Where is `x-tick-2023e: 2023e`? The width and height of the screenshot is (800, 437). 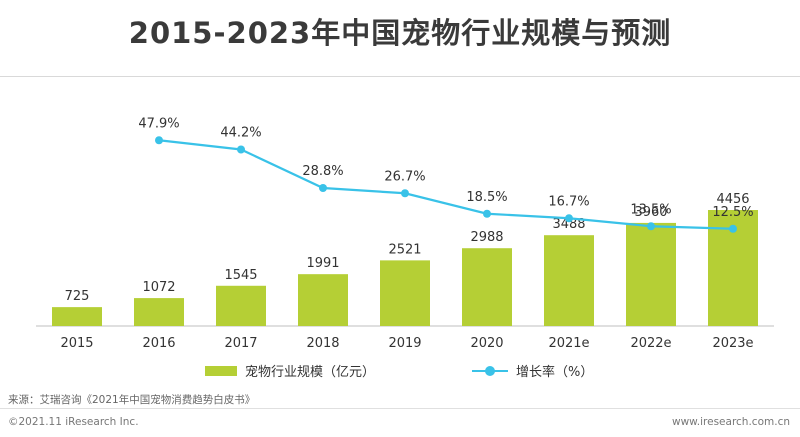 x-tick-2023e: 2023e is located at coordinates (732, 343).